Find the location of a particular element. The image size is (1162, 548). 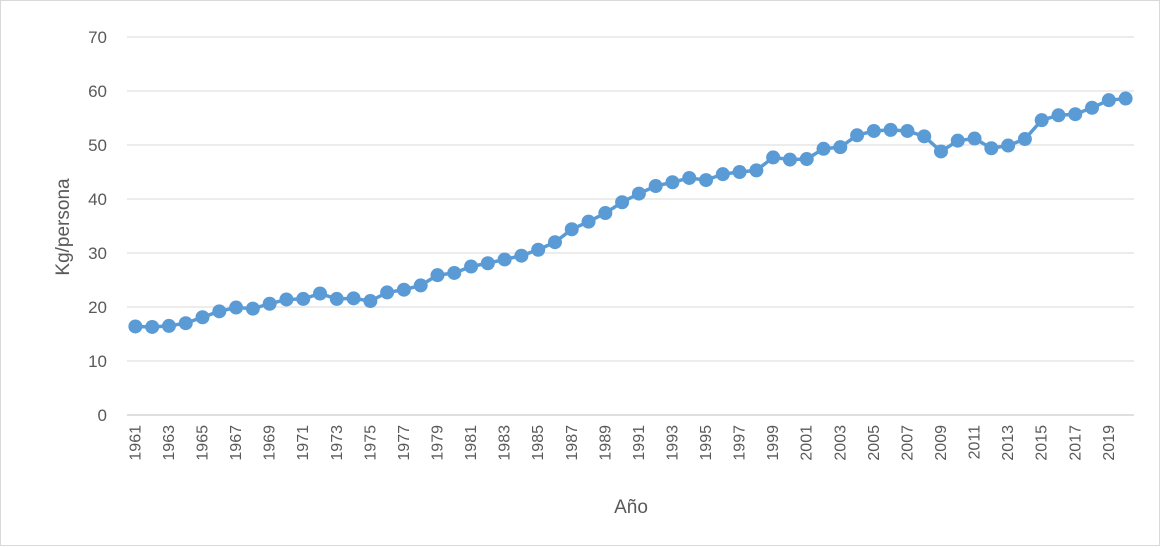

x-tick-label: 1965 is located at coordinates (203, 443).